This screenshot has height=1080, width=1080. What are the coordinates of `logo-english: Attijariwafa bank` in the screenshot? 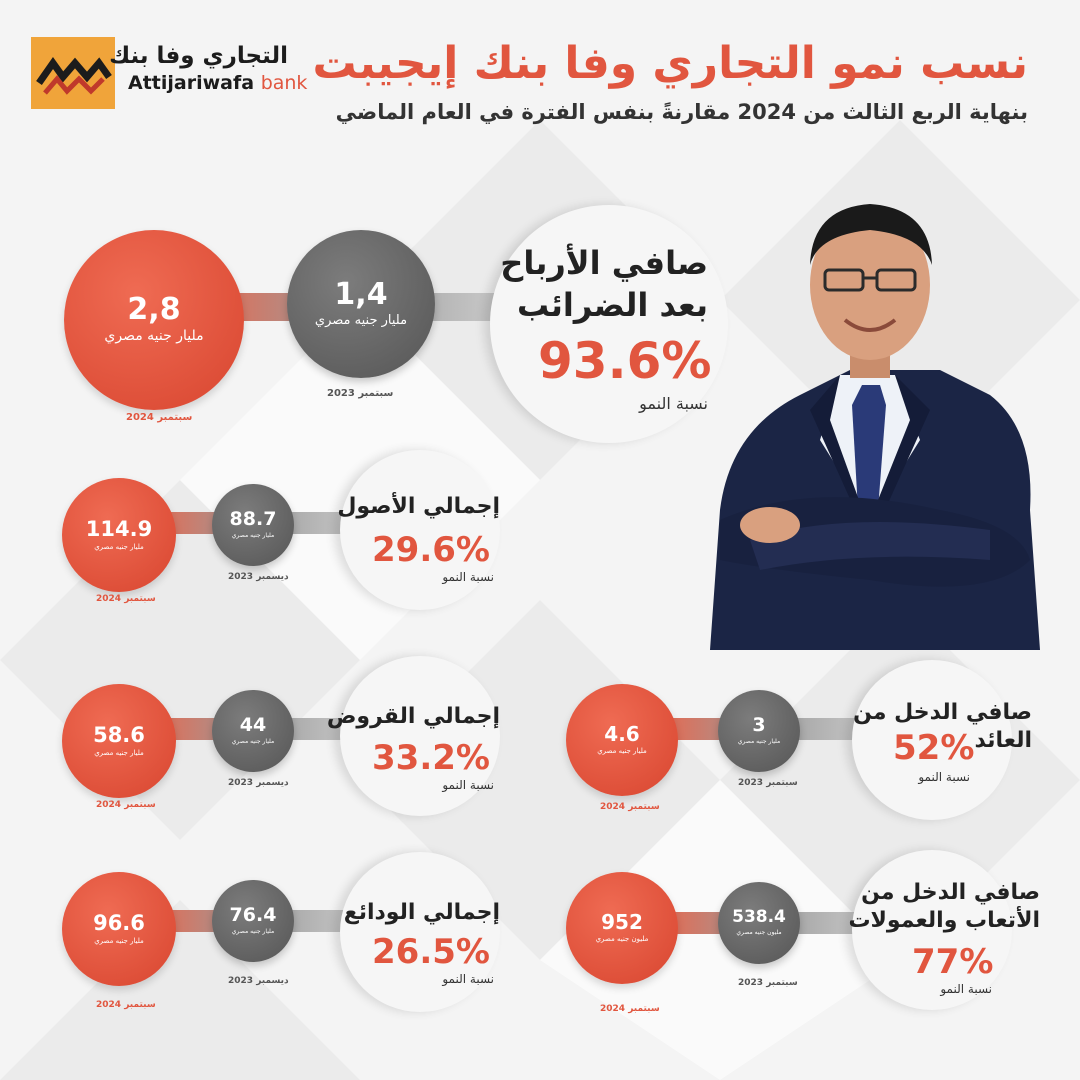 It's located at (217, 83).